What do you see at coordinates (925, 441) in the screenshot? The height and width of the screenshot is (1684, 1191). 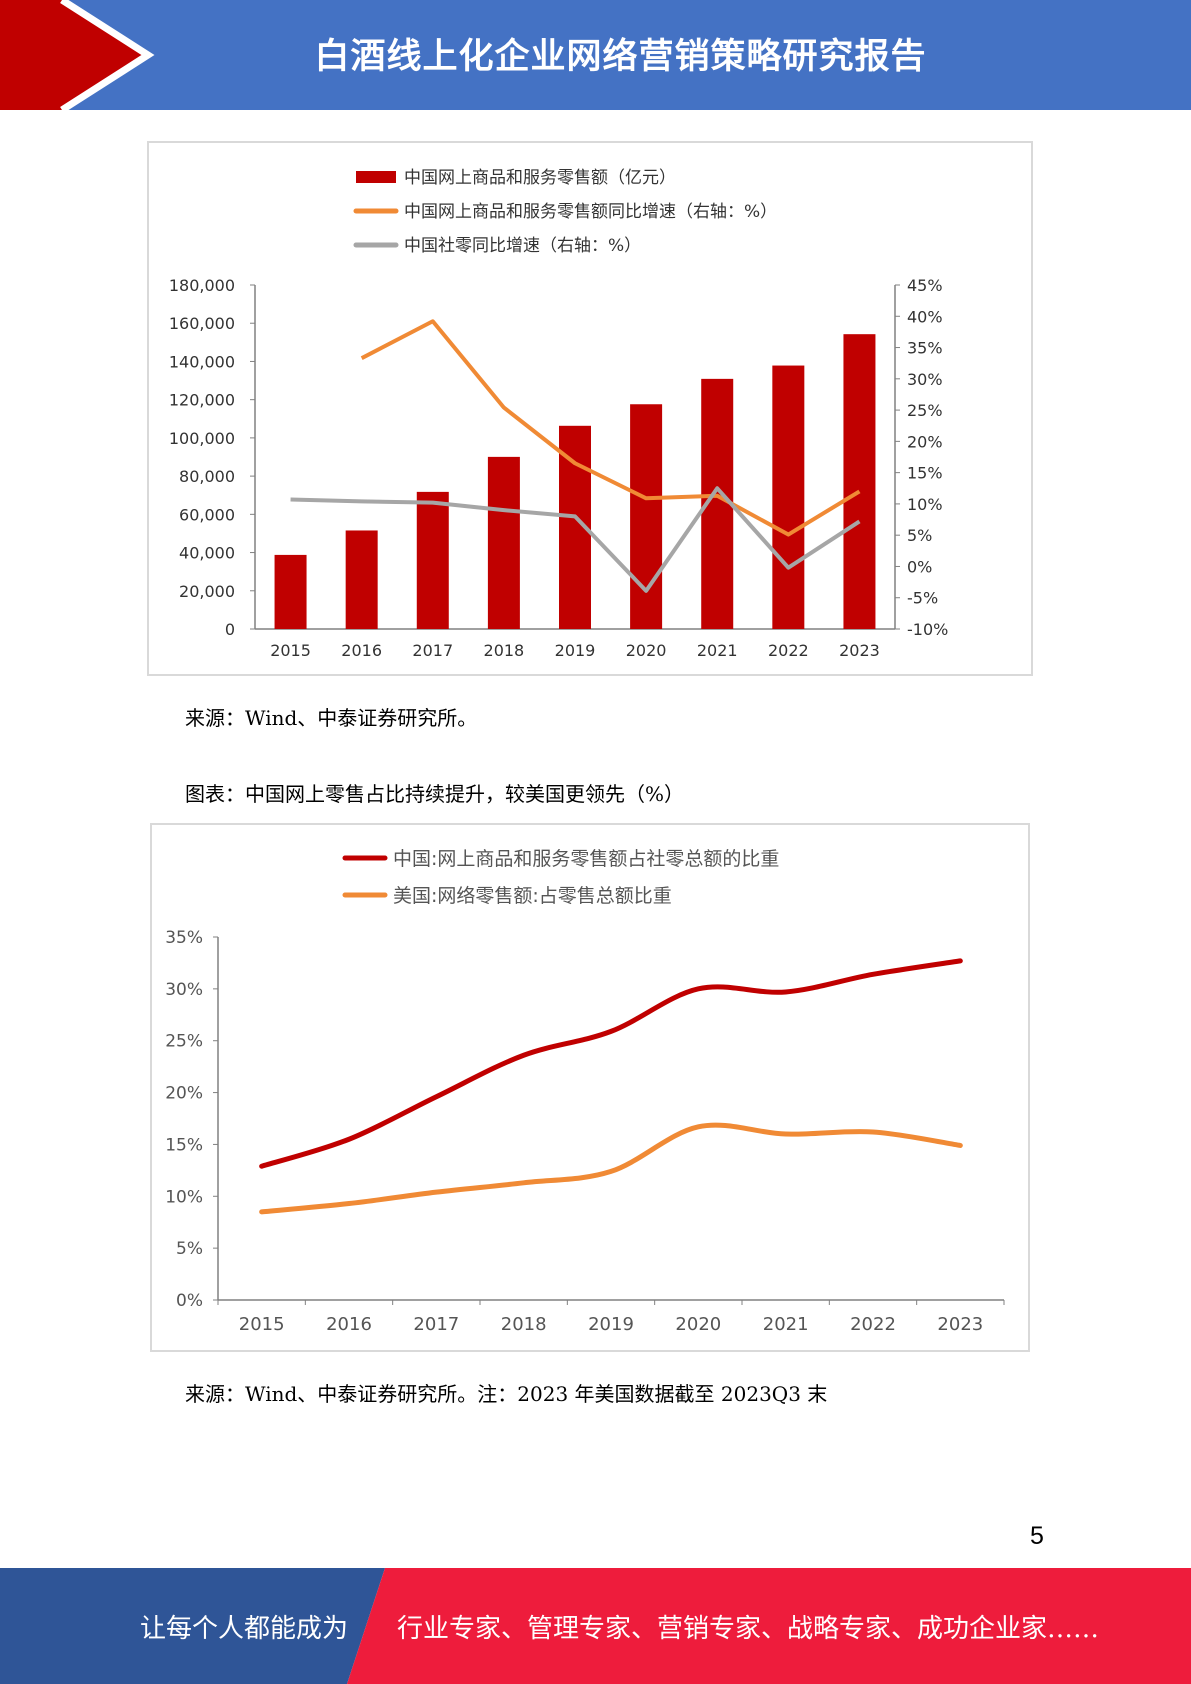 I see `y-right-tick-label: 20%` at bounding box center [925, 441].